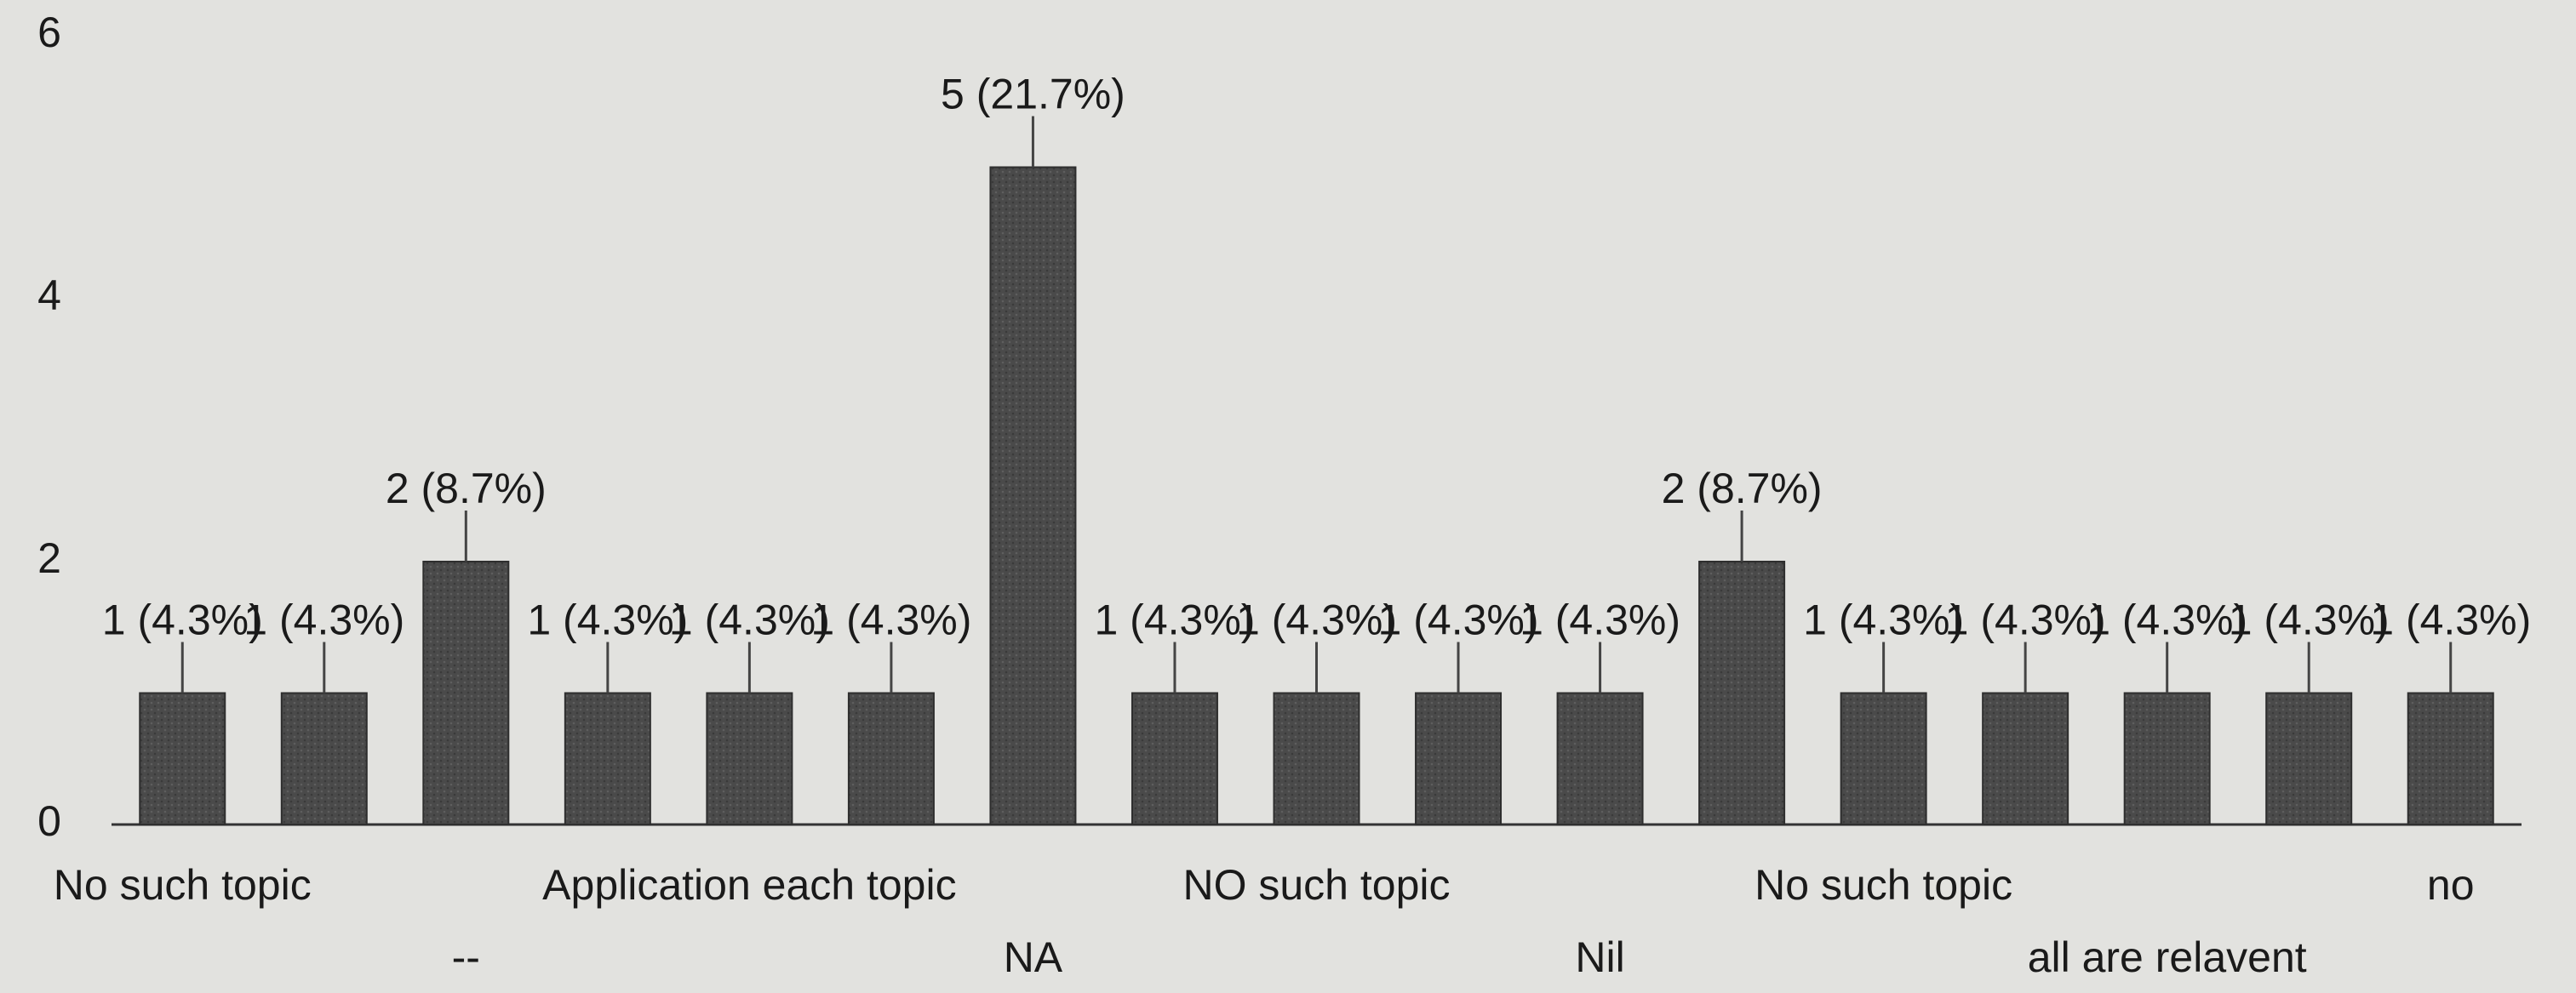 This screenshot has height=993, width=2576. What do you see at coordinates (1034, 957) in the screenshot?
I see `x-tick-label: NA` at bounding box center [1034, 957].